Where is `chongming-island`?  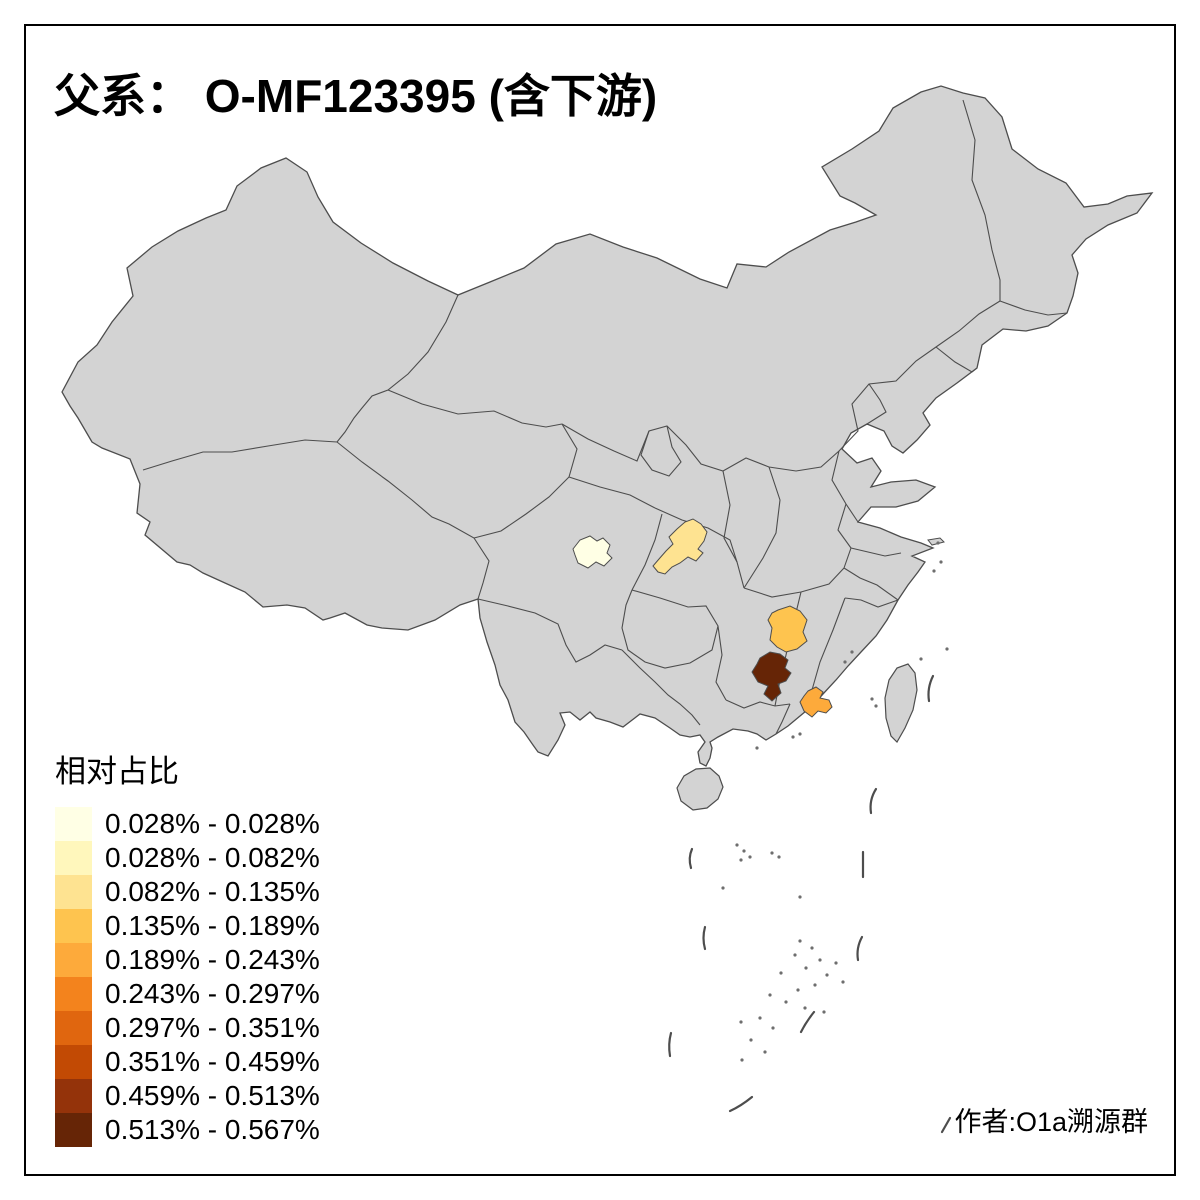
chongming-island is located at coordinates (936, 541).